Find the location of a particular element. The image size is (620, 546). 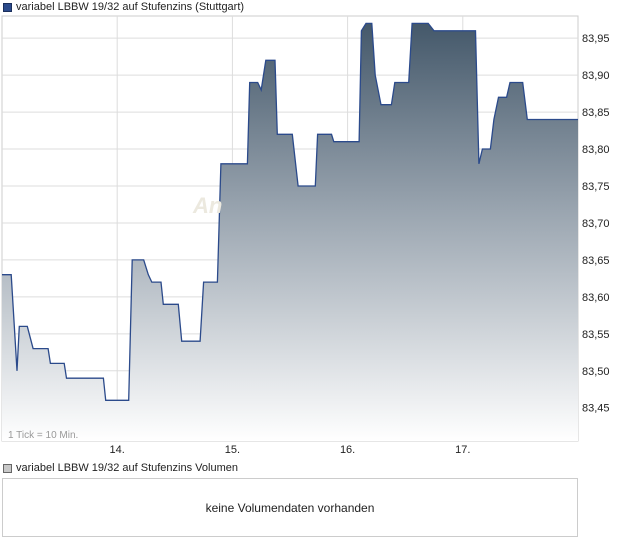

y-tick-label: 83,55 is located at coordinates (596, 335).